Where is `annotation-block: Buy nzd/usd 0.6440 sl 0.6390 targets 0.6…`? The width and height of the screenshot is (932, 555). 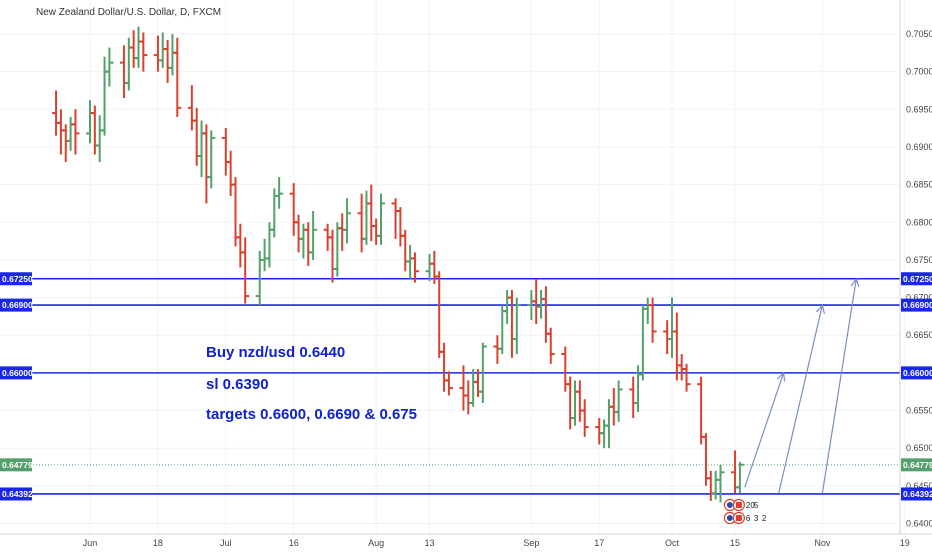
annotation-block: Buy nzd/usd 0.6440 sl 0.6390 targets 0.6… is located at coordinates (311, 383).